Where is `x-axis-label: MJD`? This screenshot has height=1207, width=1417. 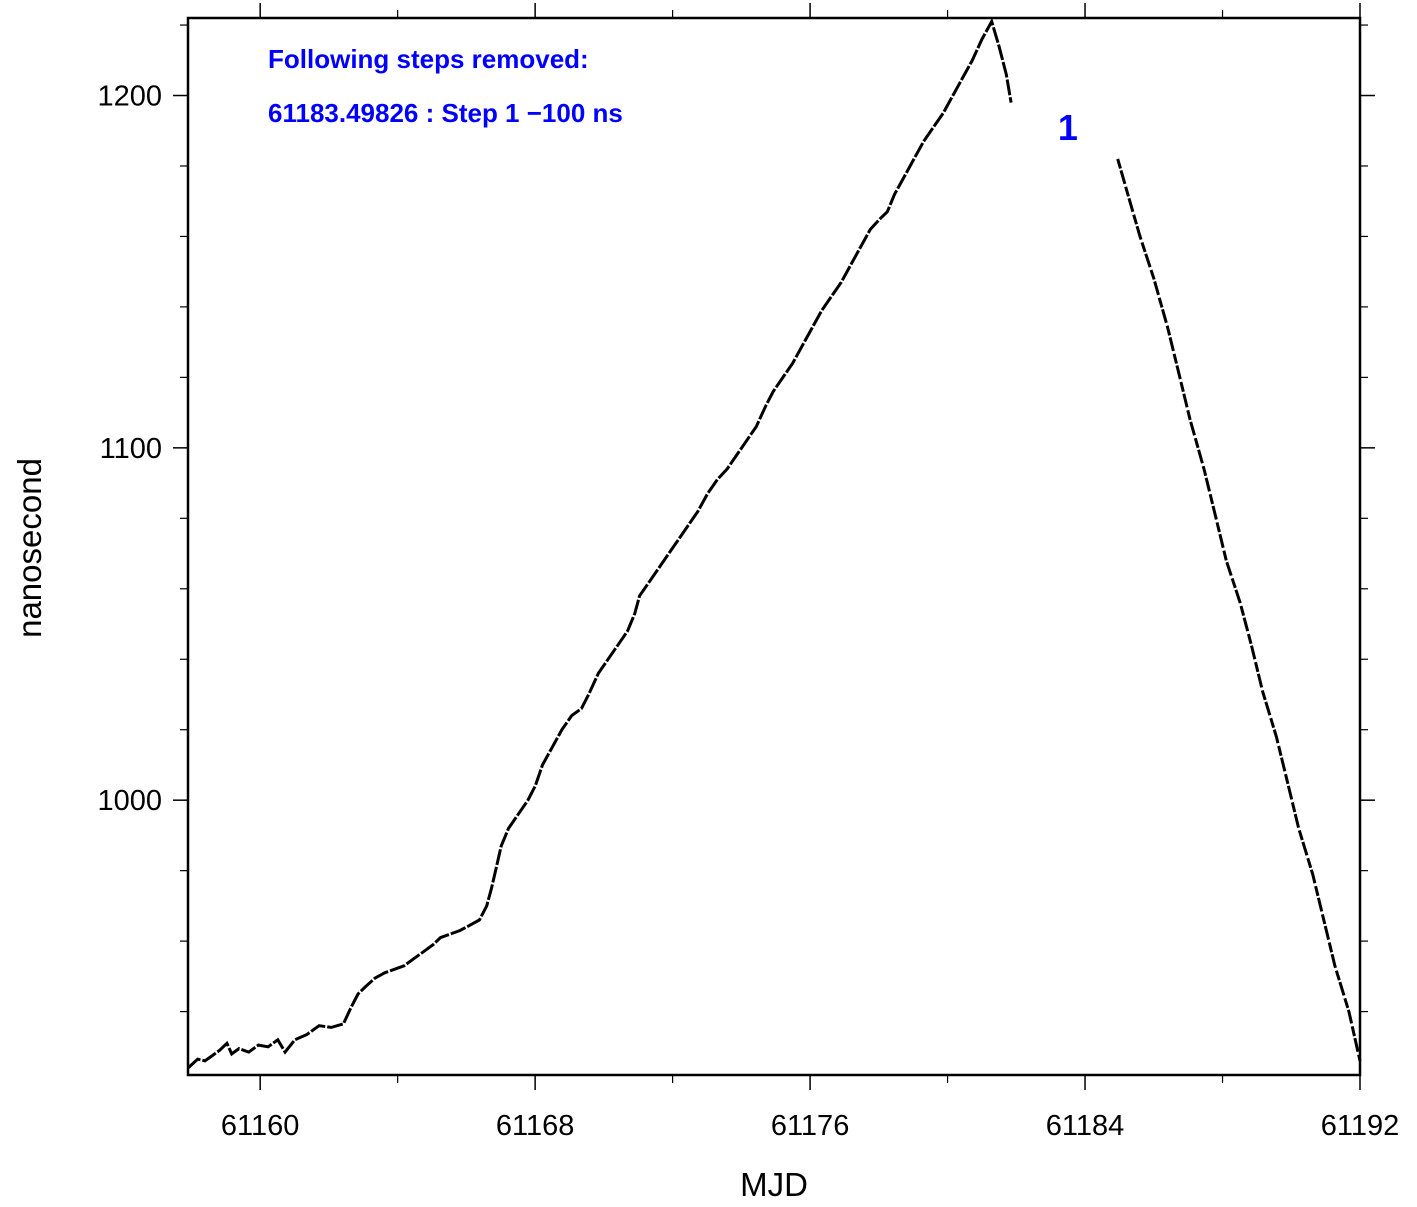 x-axis-label: MJD is located at coordinates (774, 1184).